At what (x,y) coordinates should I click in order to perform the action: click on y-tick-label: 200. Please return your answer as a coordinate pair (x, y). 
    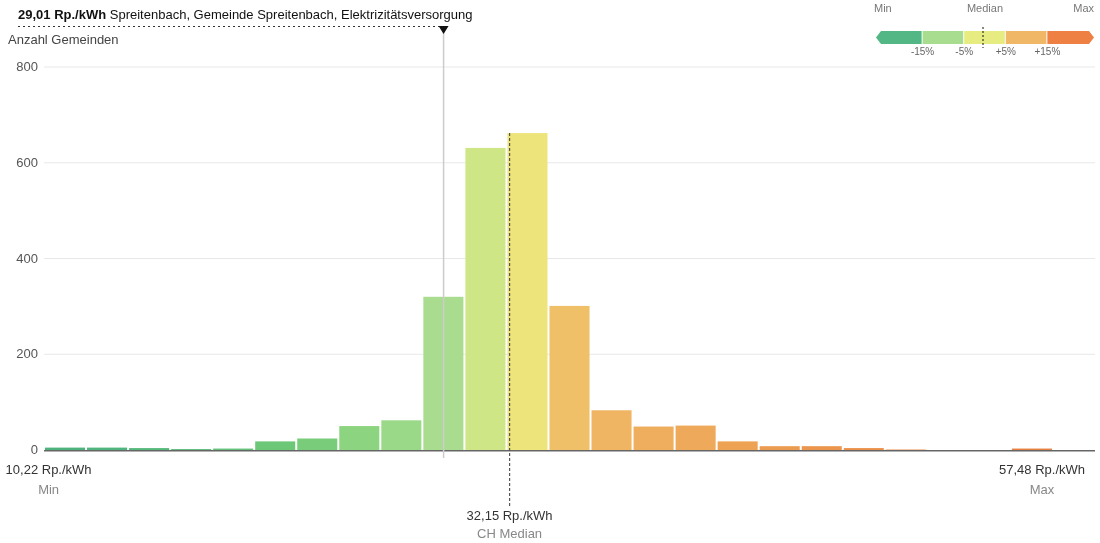
    Looking at the image, I should click on (27, 354).